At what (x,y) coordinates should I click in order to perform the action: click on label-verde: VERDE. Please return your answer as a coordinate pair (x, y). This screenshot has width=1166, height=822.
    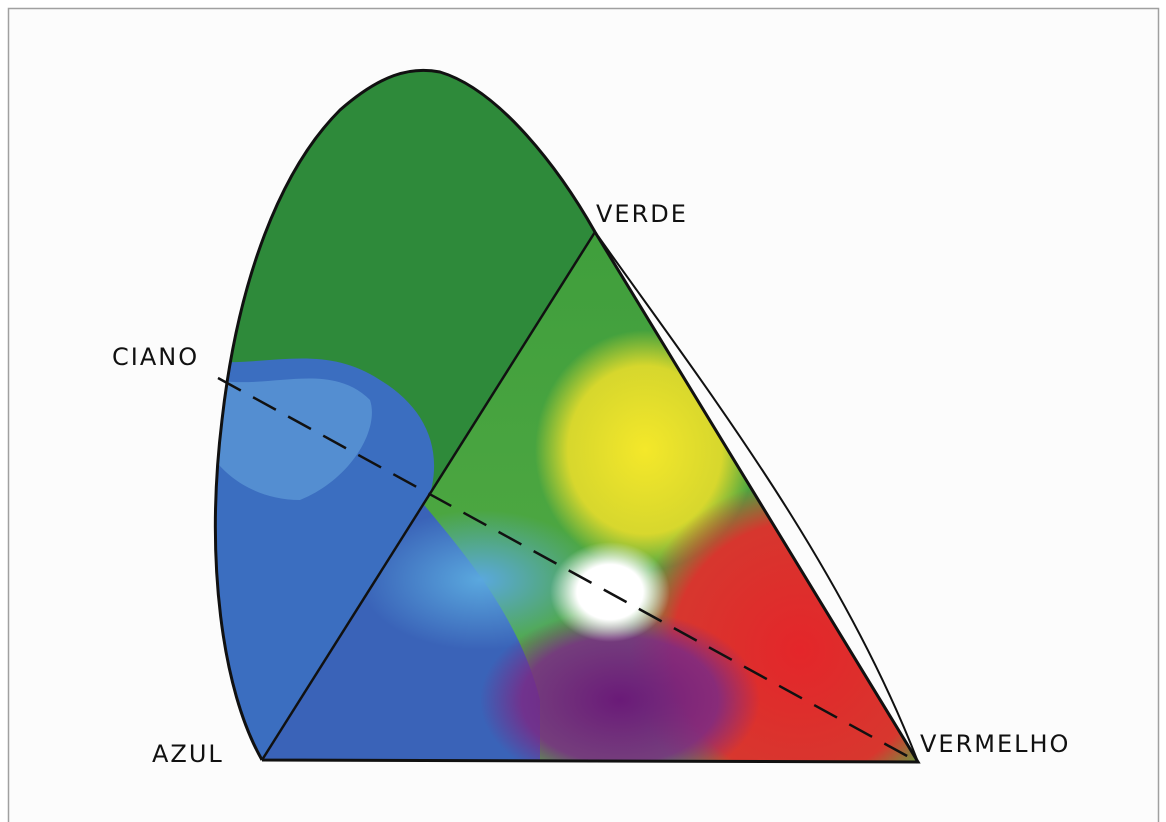
    Looking at the image, I should click on (642, 214).